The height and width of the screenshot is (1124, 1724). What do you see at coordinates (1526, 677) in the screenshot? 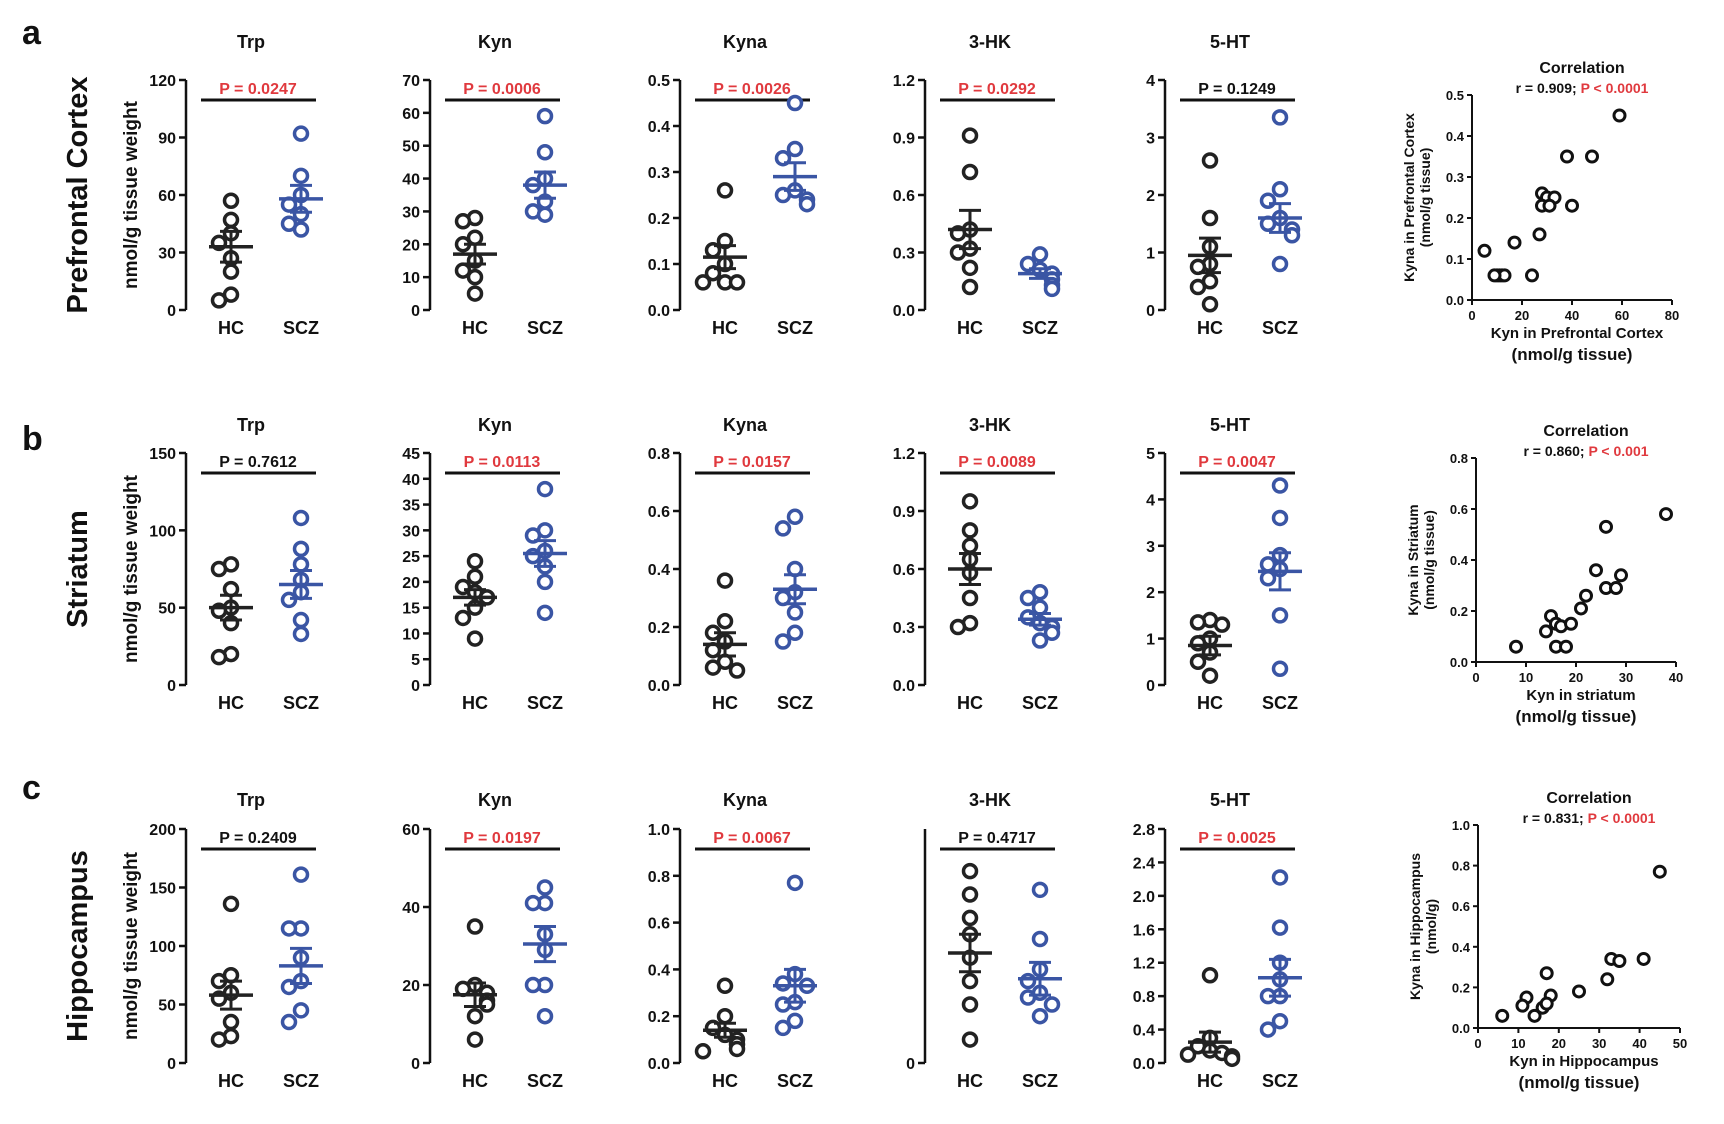
I see `corr-x-tick-label: 10` at bounding box center [1526, 677].